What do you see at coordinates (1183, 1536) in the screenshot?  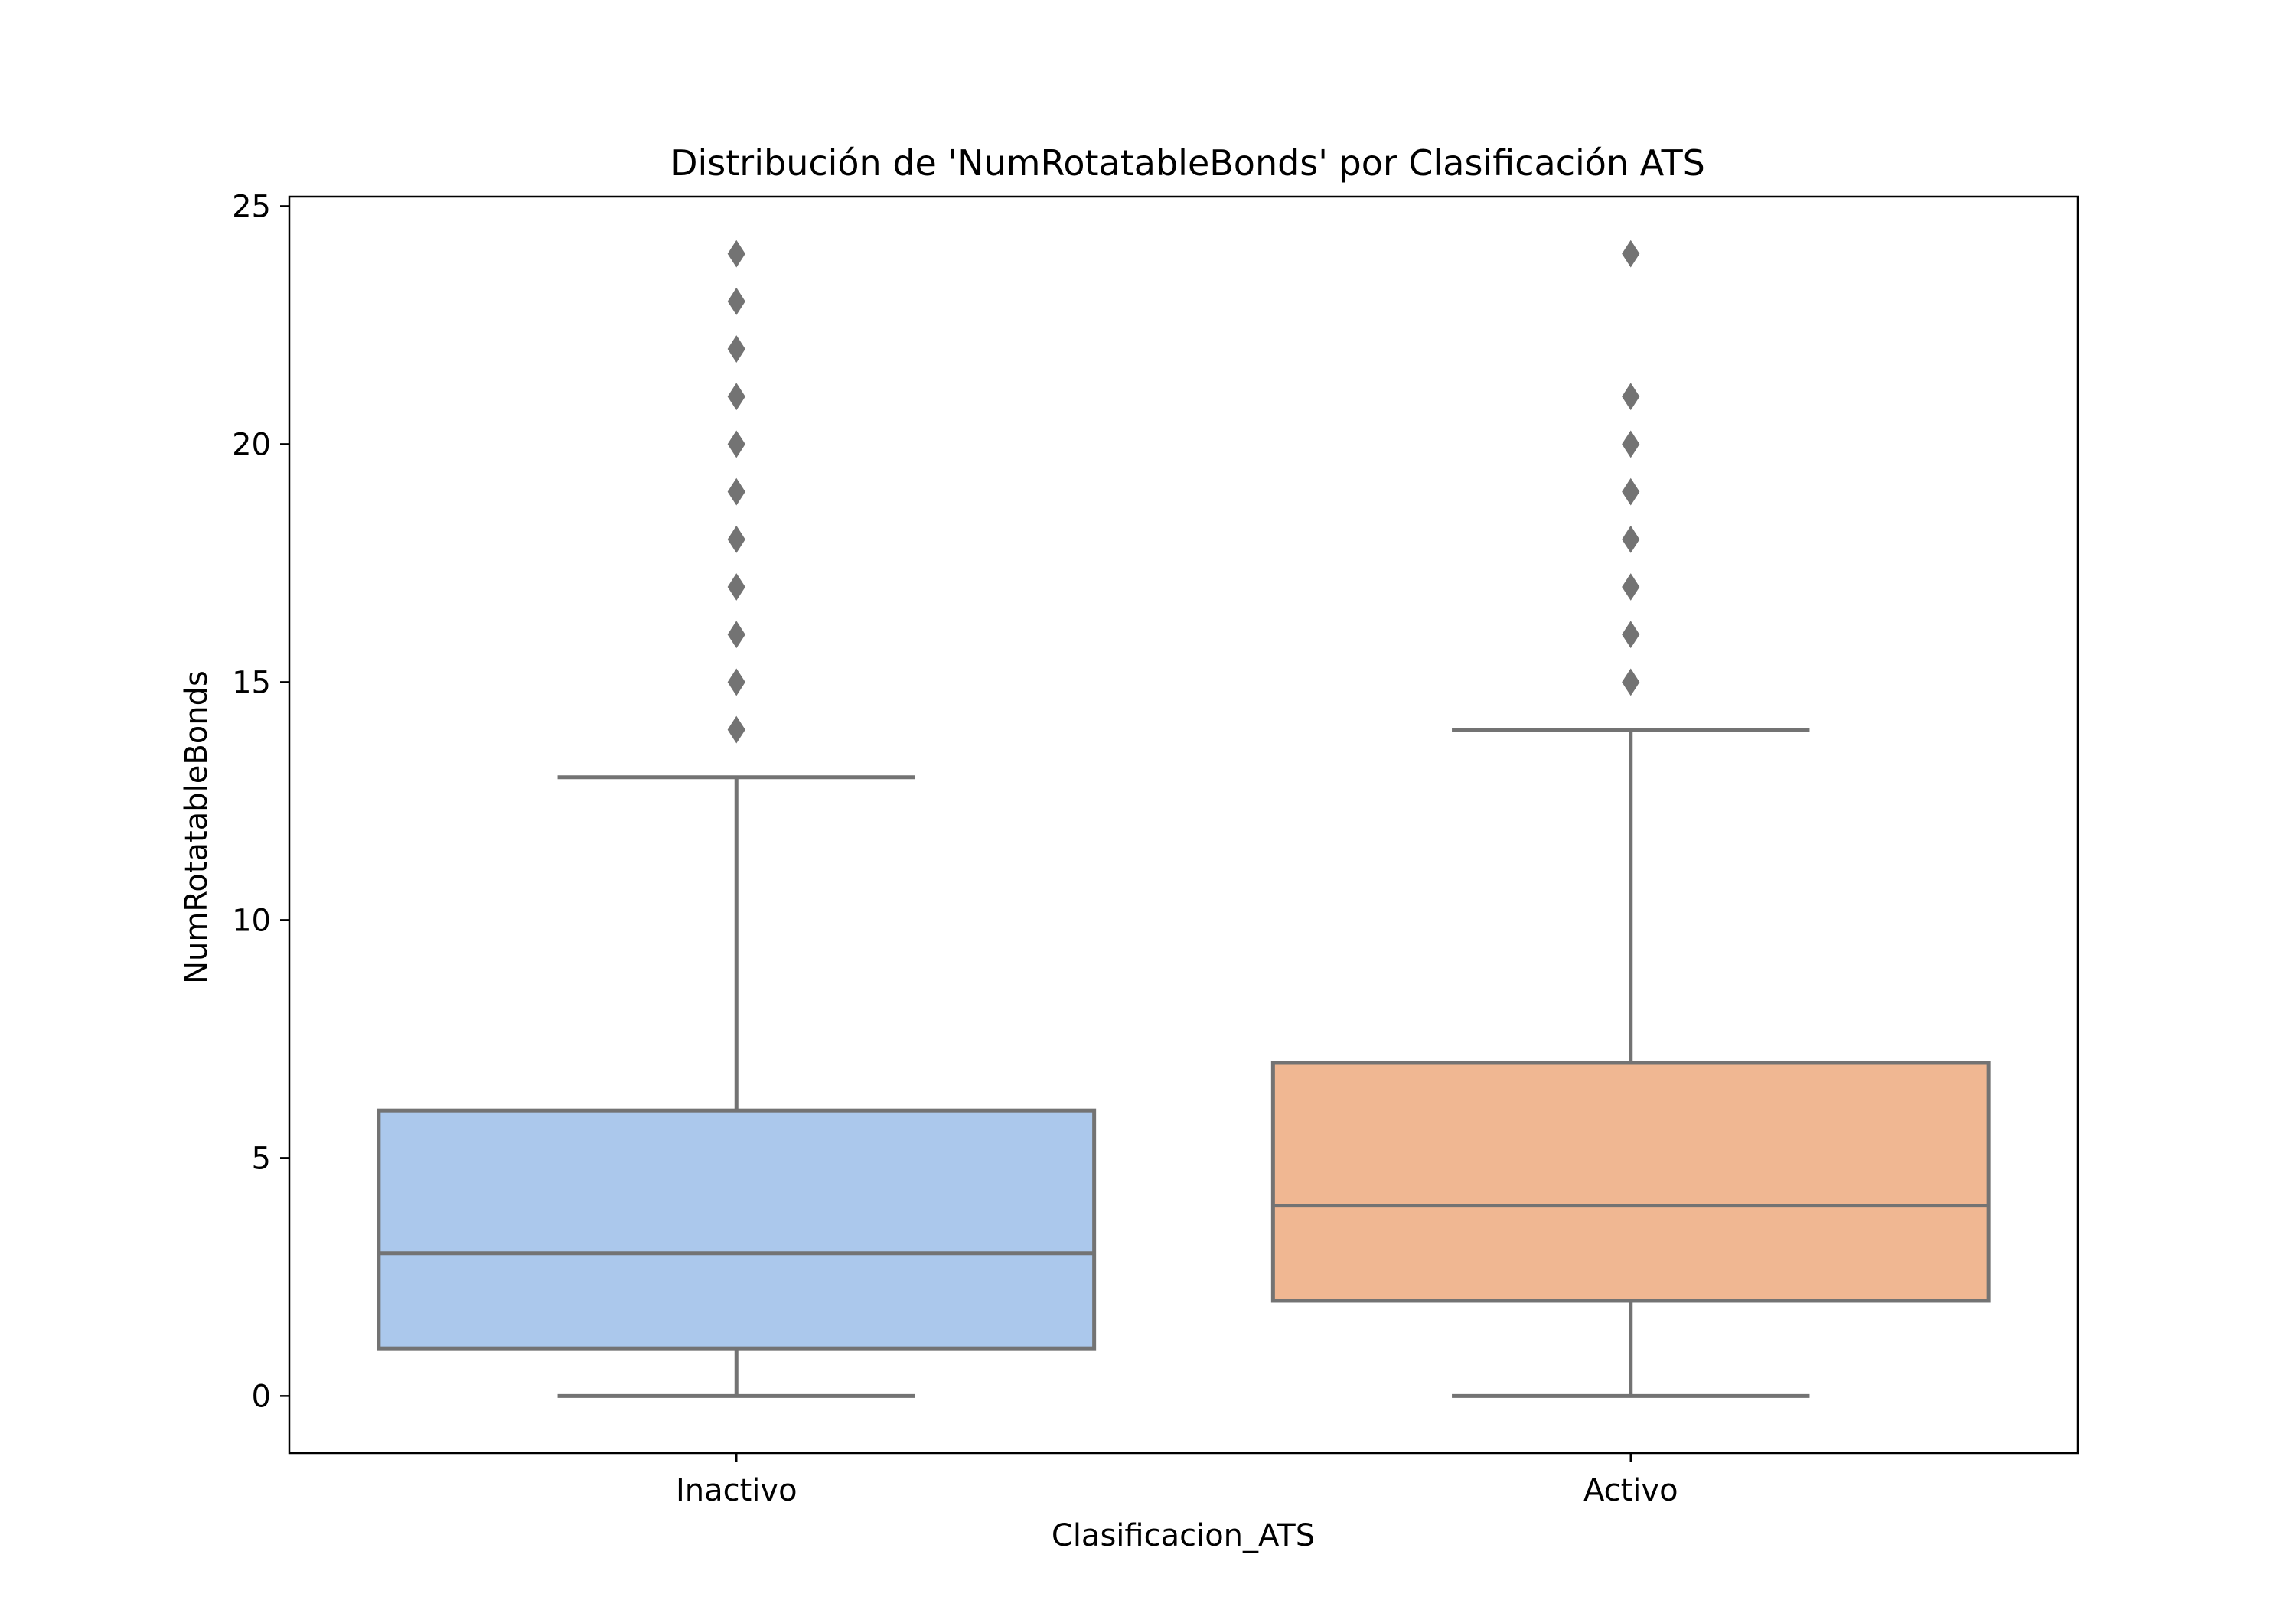 I see `x-axis-label: Clasificacion_ATS` at bounding box center [1183, 1536].